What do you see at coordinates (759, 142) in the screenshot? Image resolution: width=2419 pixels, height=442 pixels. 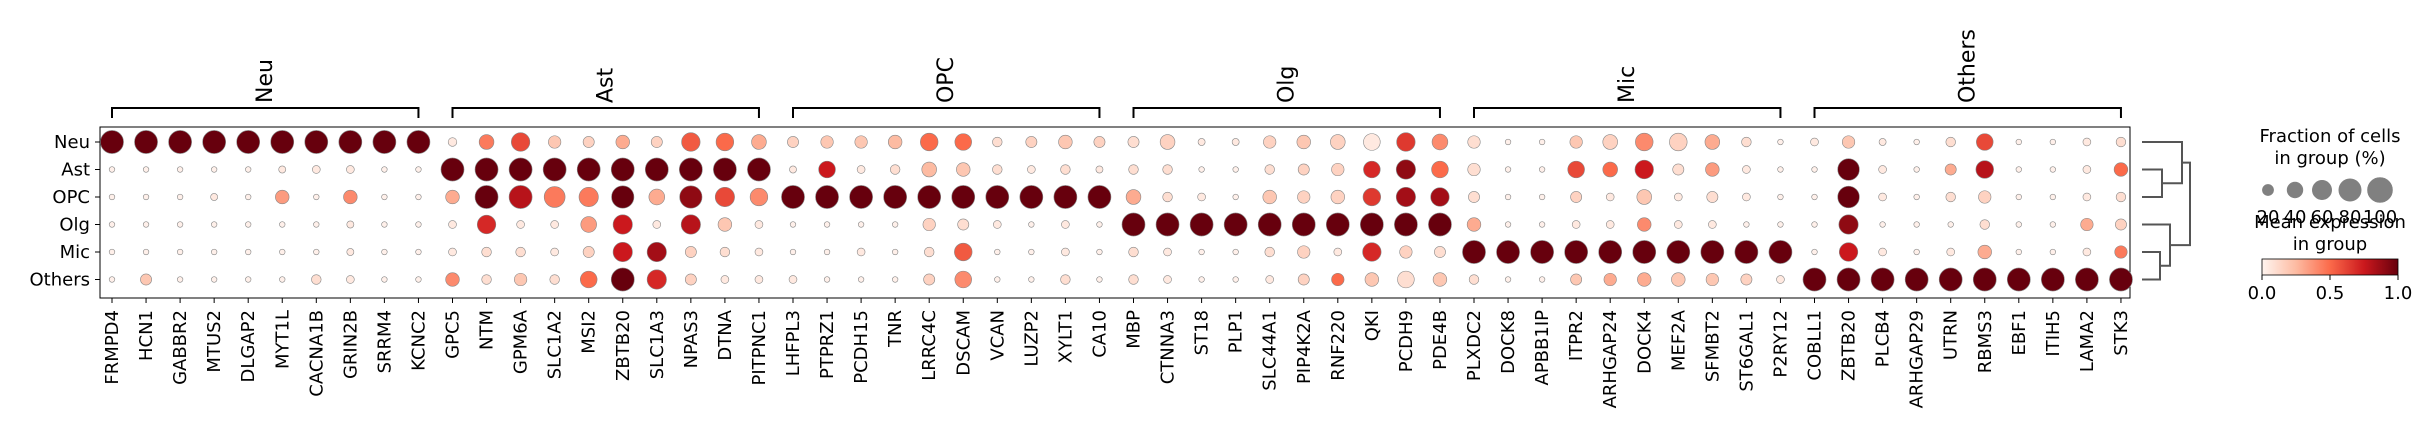 I see `dot-neu-pitpnc1` at bounding box center [759, 142].